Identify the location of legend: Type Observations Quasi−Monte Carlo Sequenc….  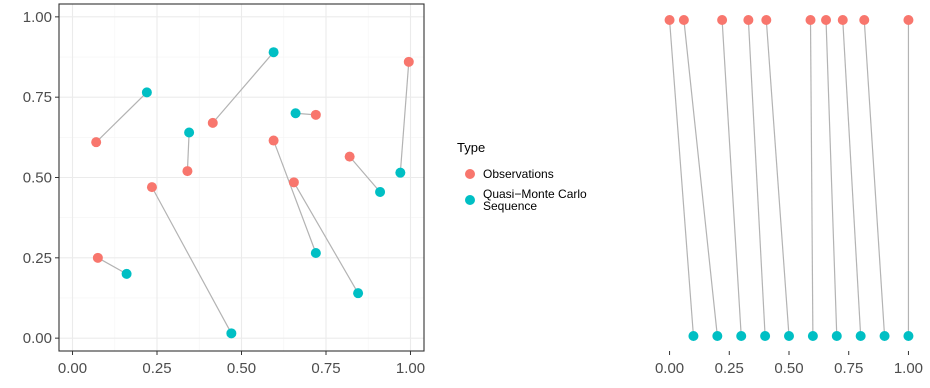
(522, 176).